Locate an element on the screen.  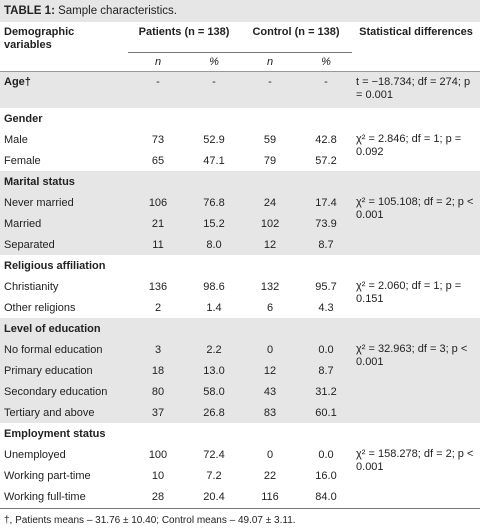
section-row: Employment status is located at coordinates (240, 433).